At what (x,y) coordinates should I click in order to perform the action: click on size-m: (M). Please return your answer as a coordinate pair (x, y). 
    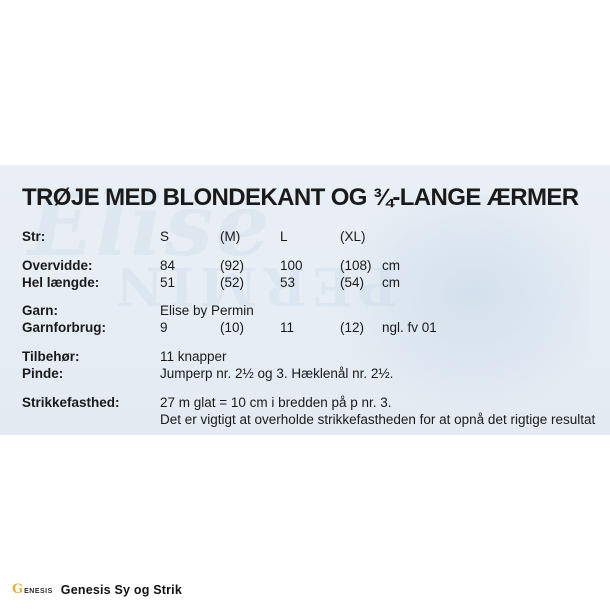
    Looking at the image, I should click on (230, 236).